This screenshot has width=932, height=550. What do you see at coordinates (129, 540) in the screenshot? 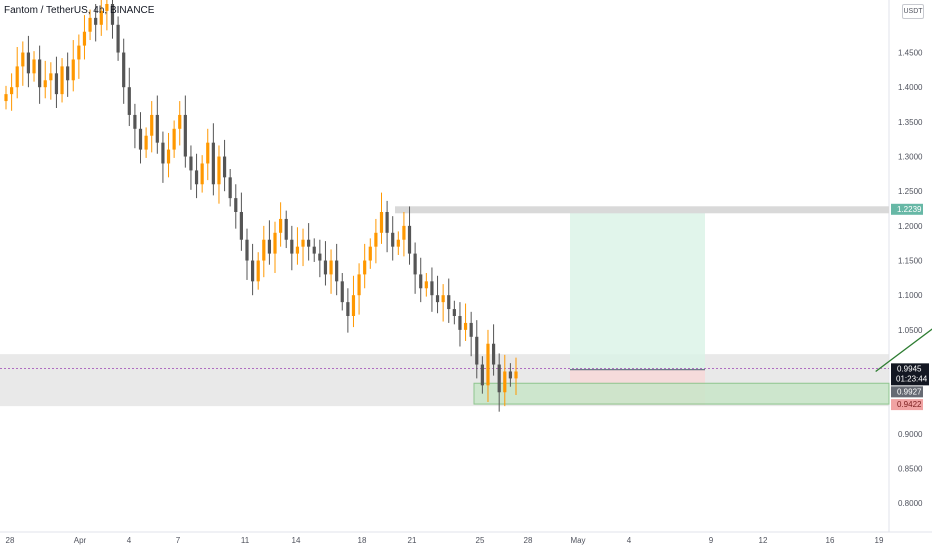
I see `time-tick-label: 4` at bounding box center [129, 540].